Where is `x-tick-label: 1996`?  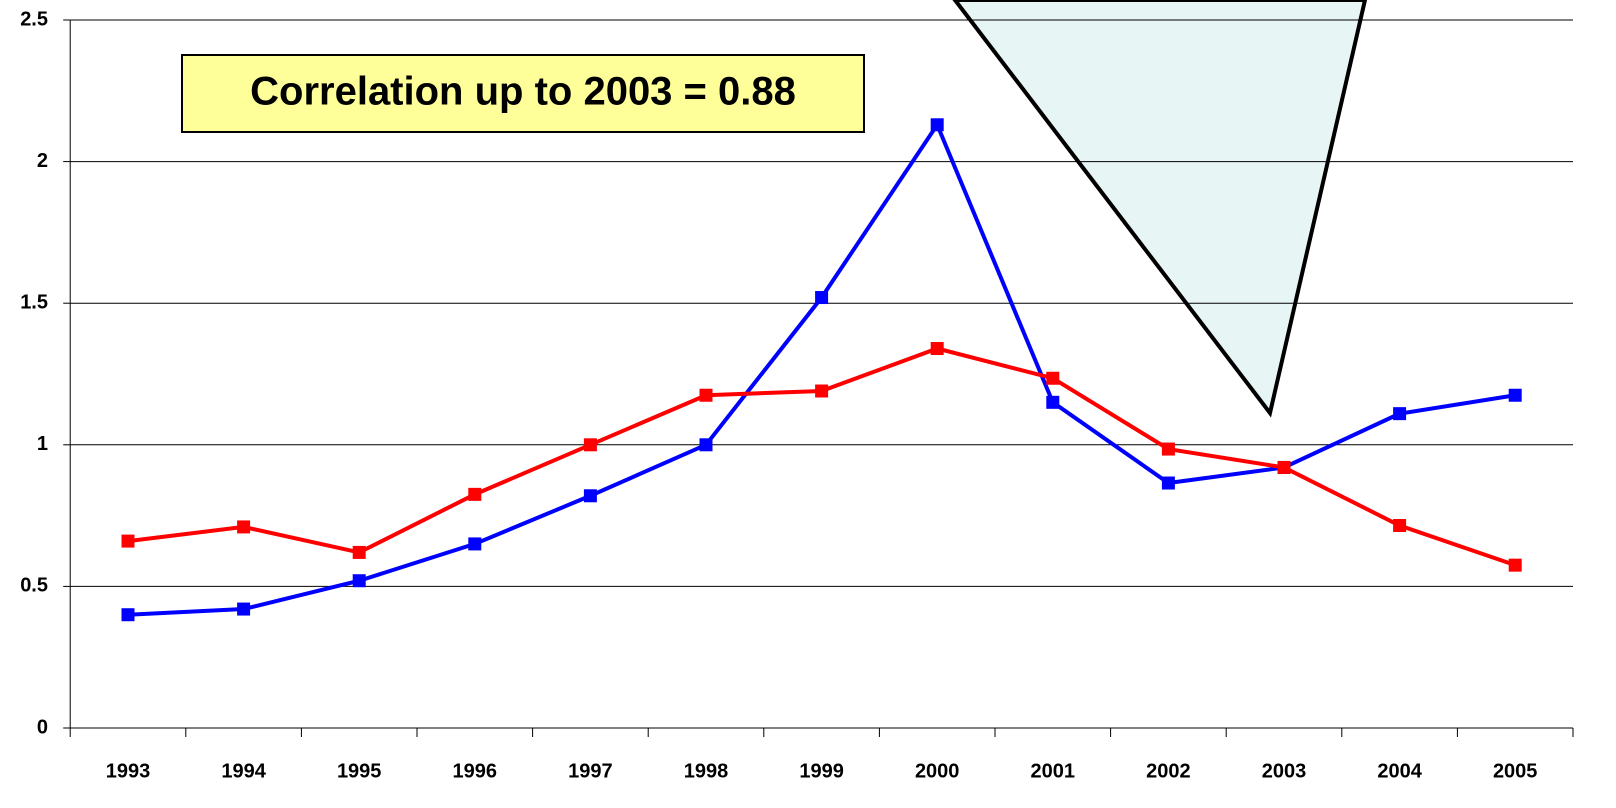 x-tick-label: 1996 is located at coordinates (475, 771).